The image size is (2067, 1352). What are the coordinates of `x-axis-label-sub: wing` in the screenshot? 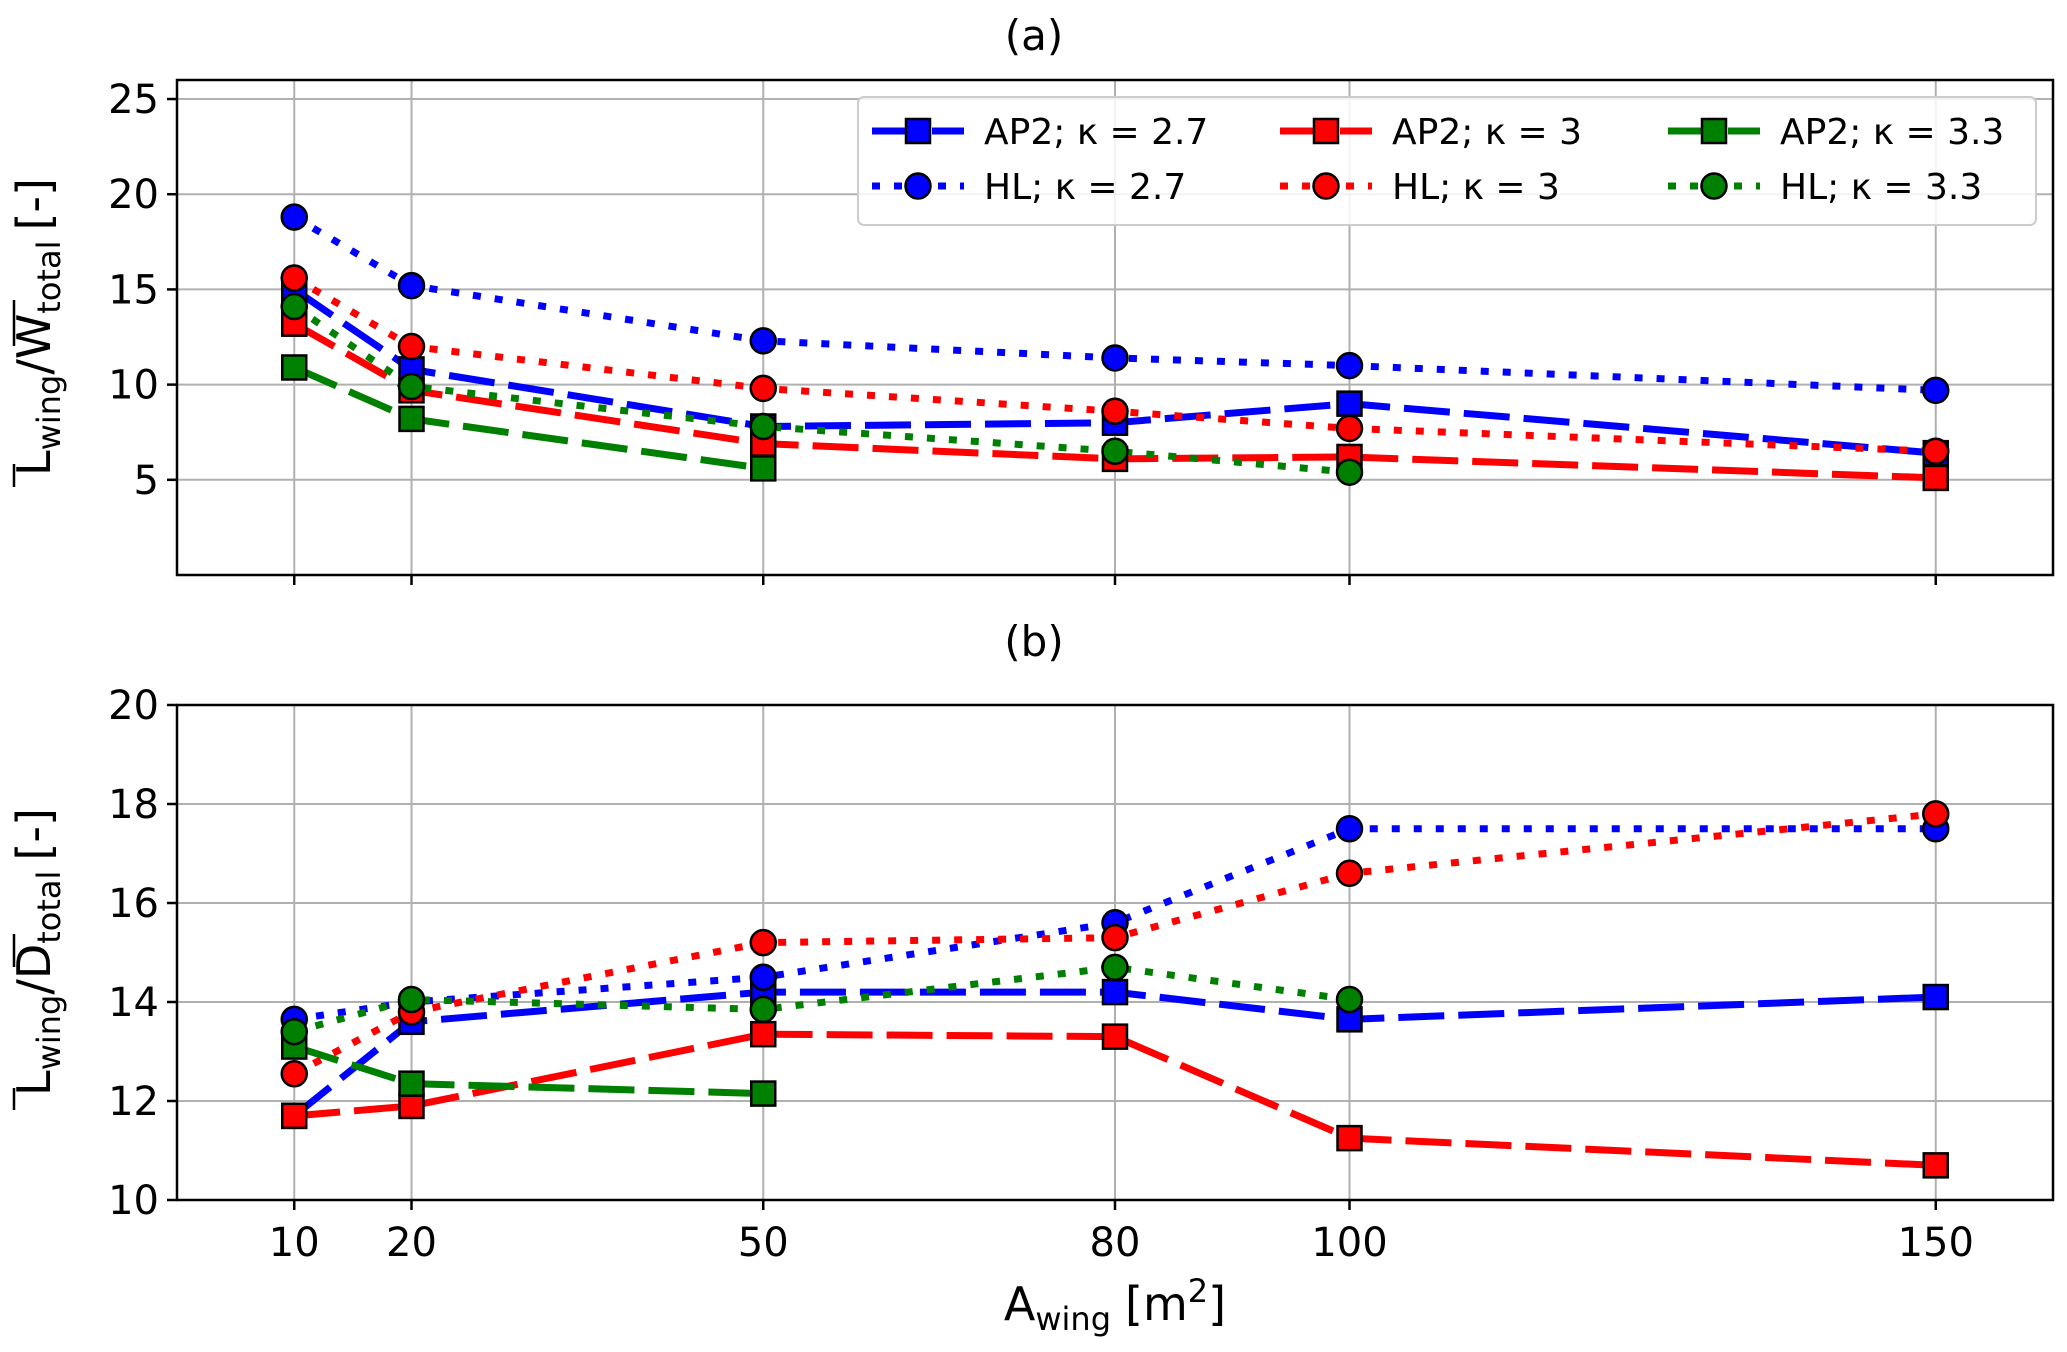 It's located at (1073, 1319).